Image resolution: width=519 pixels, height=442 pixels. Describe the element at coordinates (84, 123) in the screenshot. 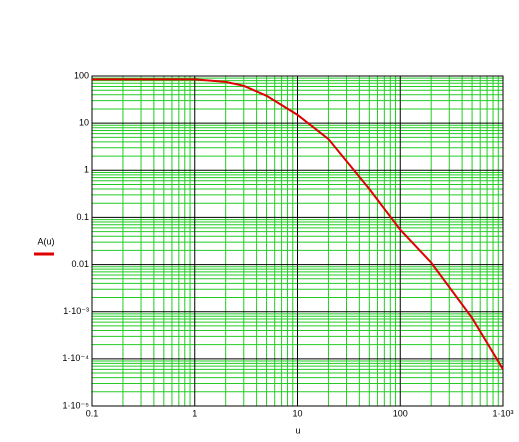

I see `y-tick-label: 10` at that location.